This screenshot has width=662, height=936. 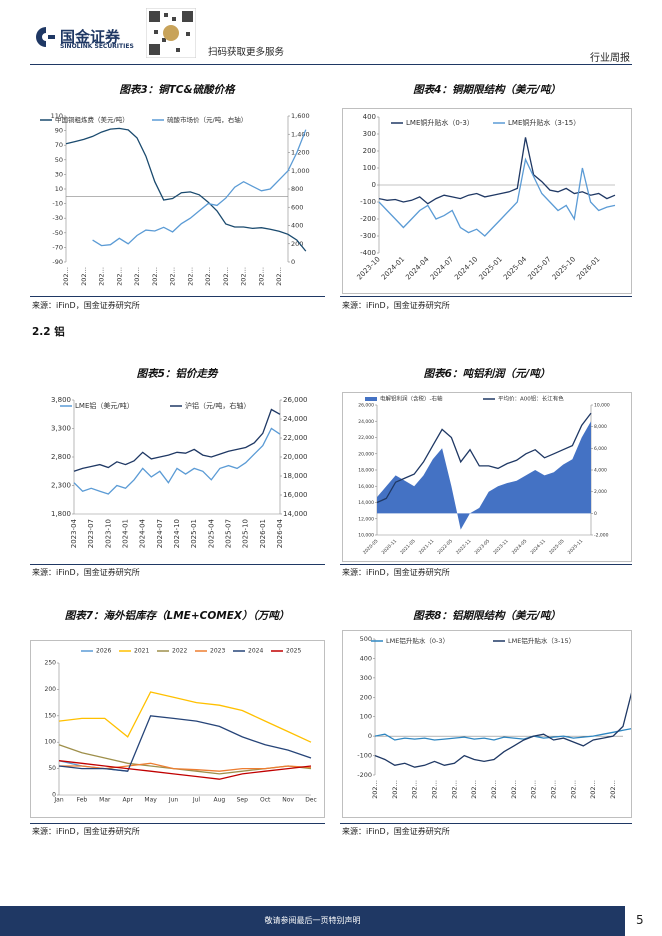 I want to click on y2-tick-label: 600, so click(x=297, y=207).